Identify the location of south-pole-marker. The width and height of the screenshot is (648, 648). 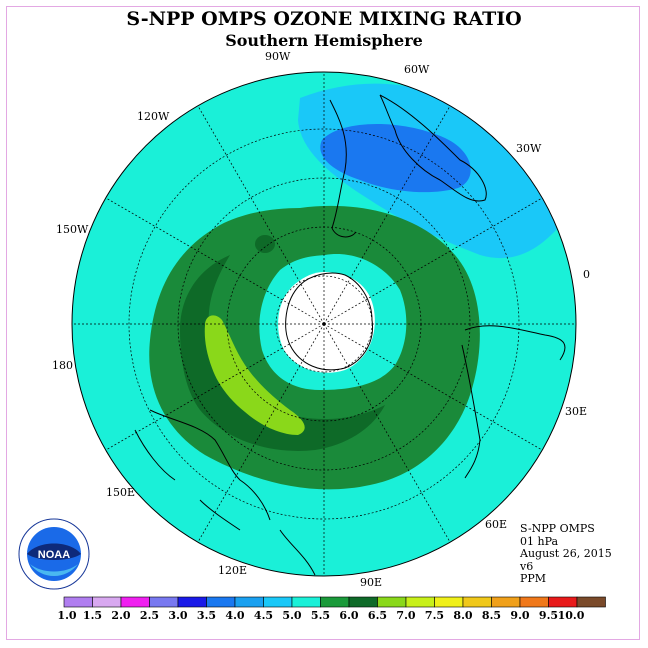
(324, 324).